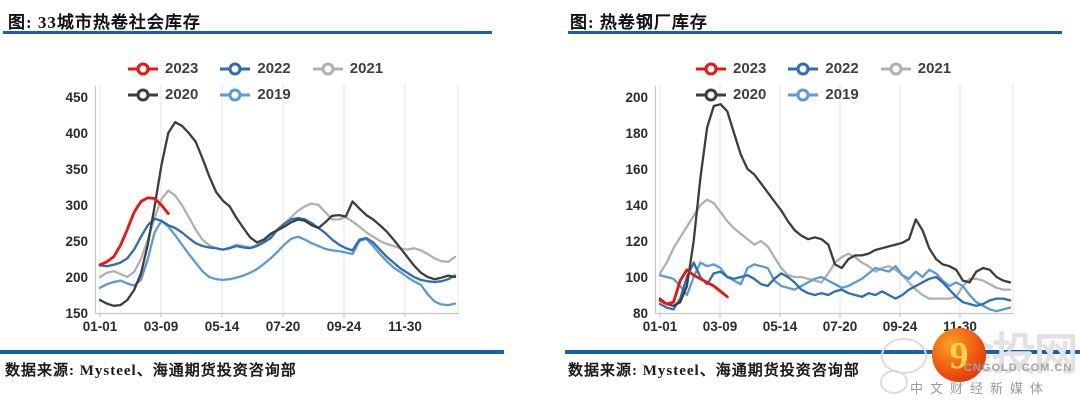  Describe the element at coordinates (1018, 368) in the screenshot. I see `watermark-domain: CNGOLD.COM.CN` at that location.